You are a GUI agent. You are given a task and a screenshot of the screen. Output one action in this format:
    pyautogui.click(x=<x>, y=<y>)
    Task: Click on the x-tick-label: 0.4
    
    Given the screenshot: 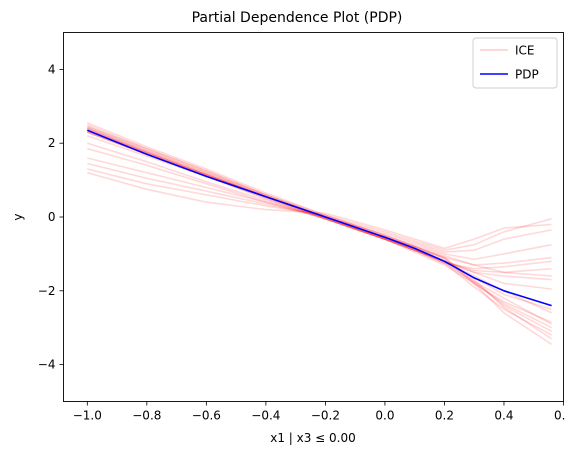 What is the action you would take?
    pyautogui.click(x=503, y=416)
    